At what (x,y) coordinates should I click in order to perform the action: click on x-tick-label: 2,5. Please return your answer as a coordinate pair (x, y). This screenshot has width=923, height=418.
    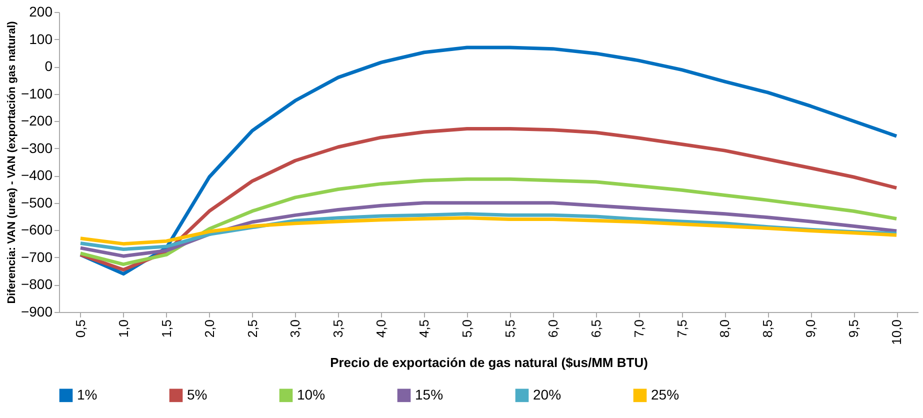
    Looking at the image, I should click on (252, 329).